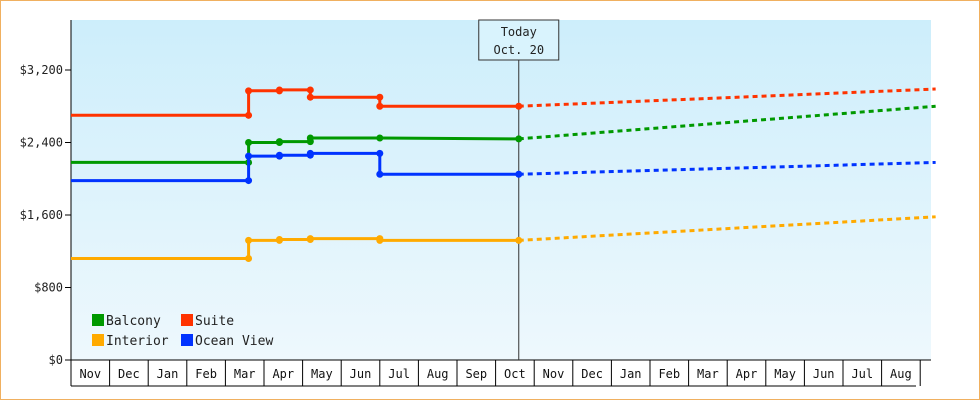 The height and width of the screenshot is (400, 980). Describe the element at coordinates (214, 321) in the screenshot. I see `legend-label-suite: Suite` at that location.